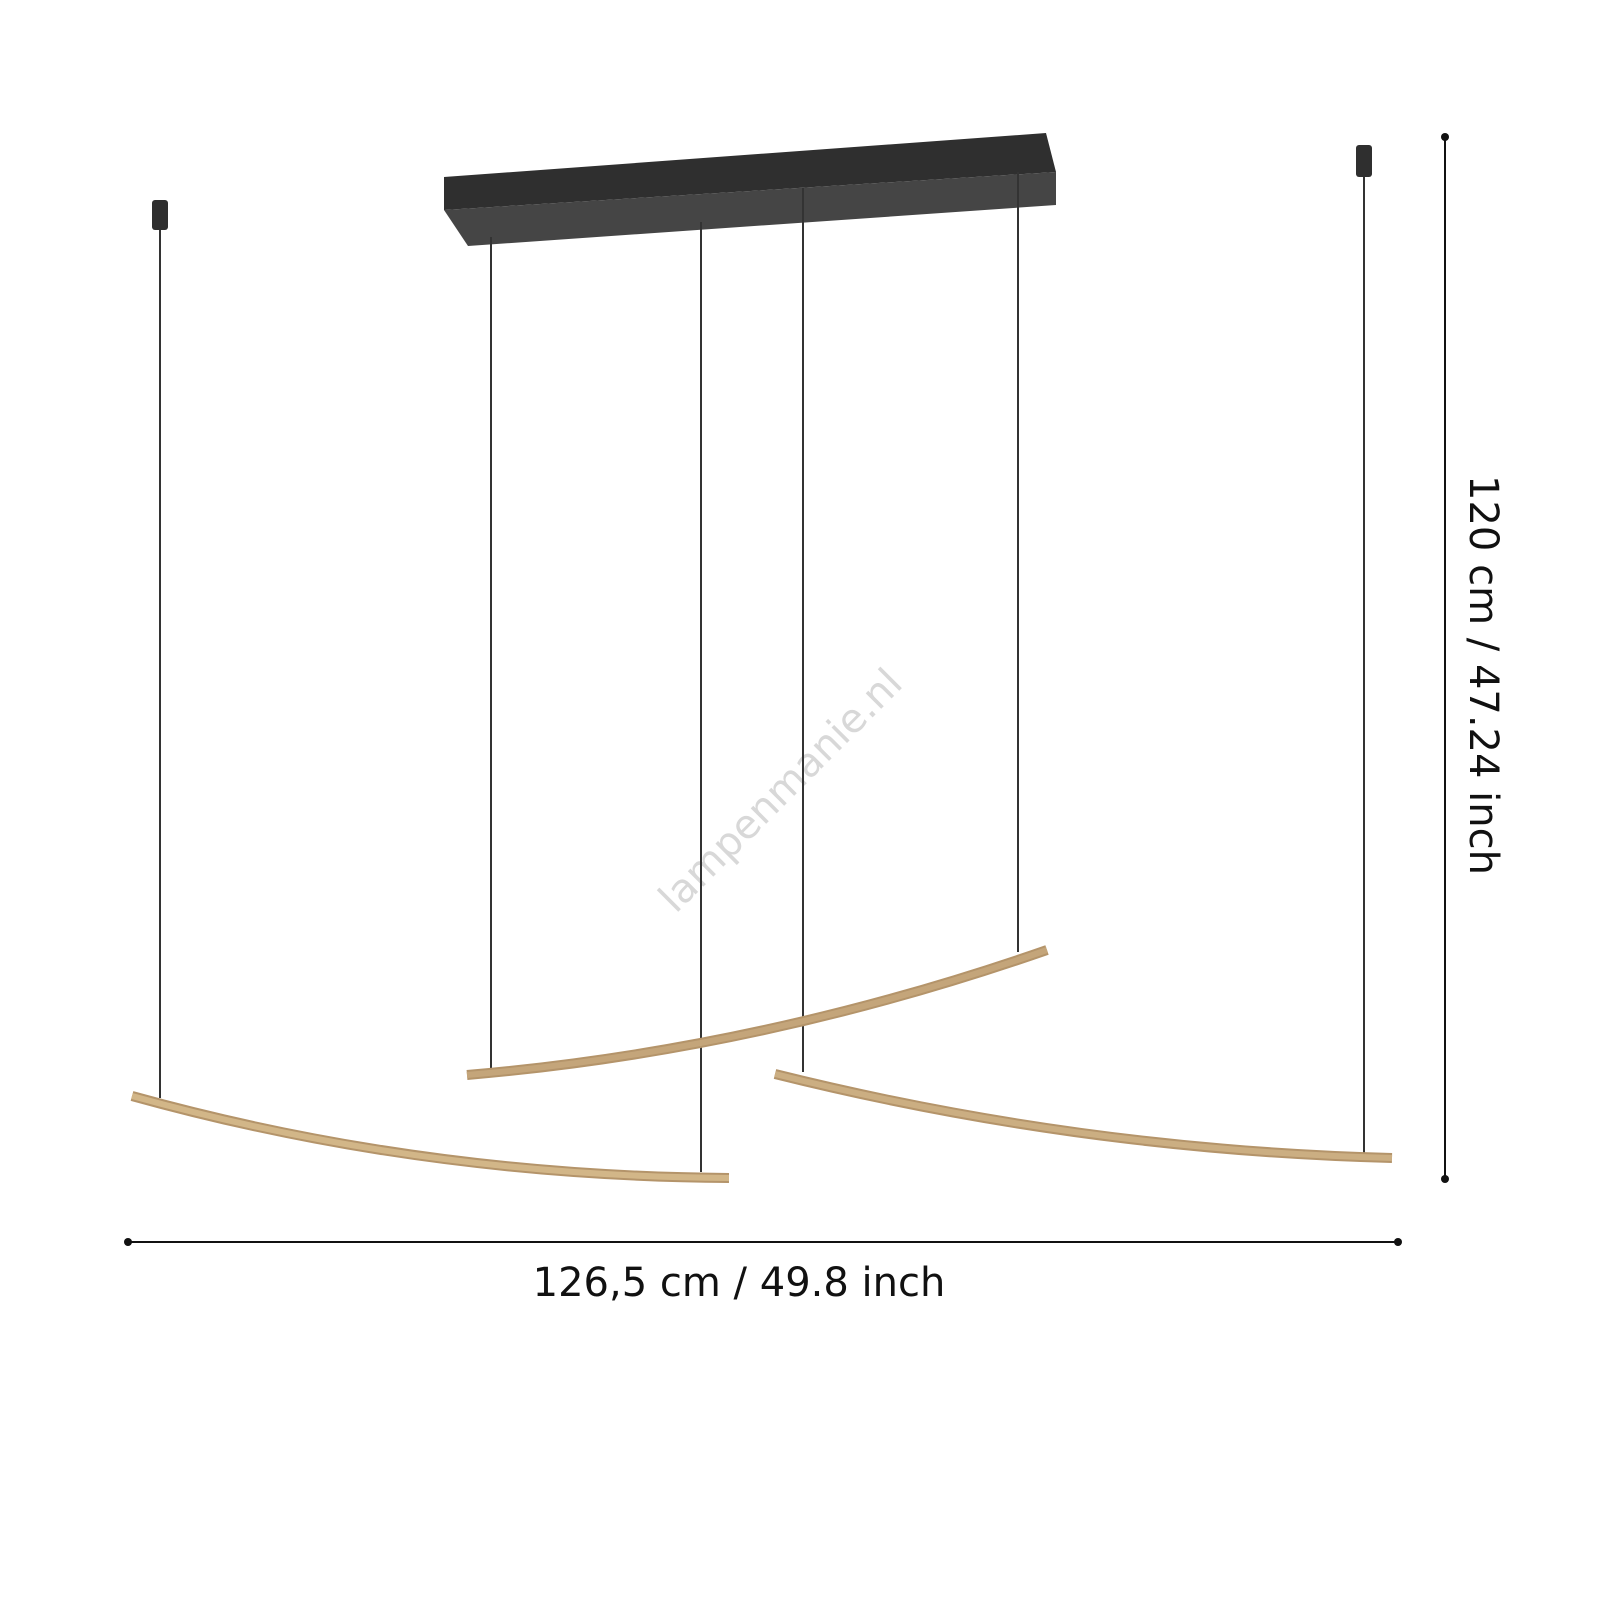 This screenshot has height=1600, width=1600. I want to click on width-label: 126,5 cm / 49.8 inch, so click(739, 1283).